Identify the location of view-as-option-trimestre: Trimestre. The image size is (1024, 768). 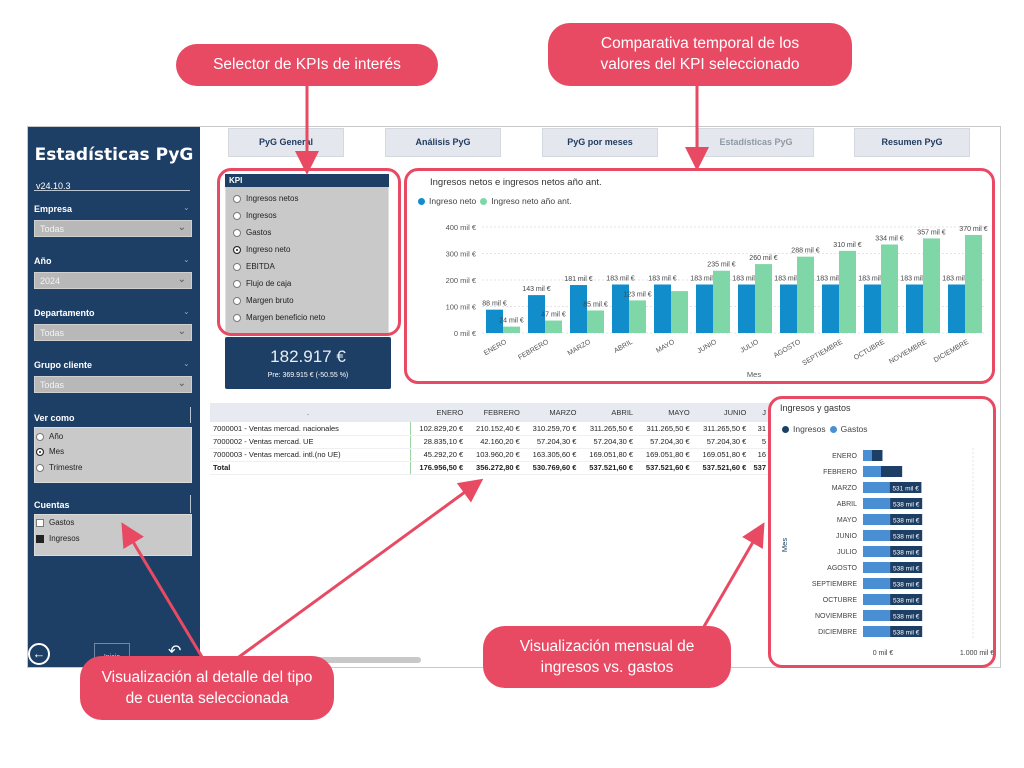
(59, 467).